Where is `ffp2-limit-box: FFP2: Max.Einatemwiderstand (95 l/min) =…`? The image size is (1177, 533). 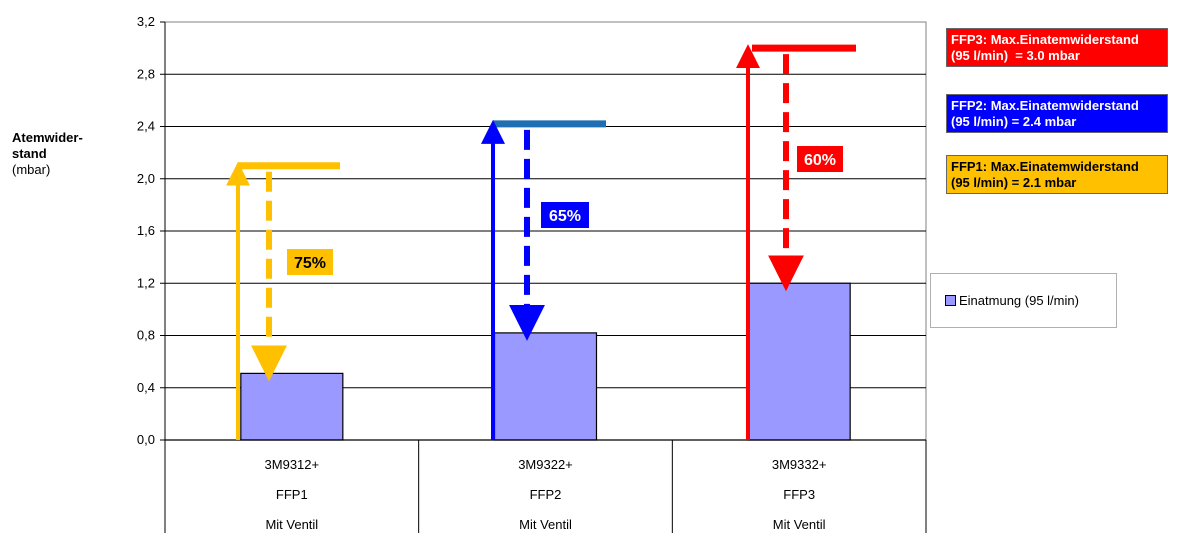 ffp2-limit-box: FFP2: Max.Einatemwiderstand (95 l/min) =… is located at coordinates (1057, 113).